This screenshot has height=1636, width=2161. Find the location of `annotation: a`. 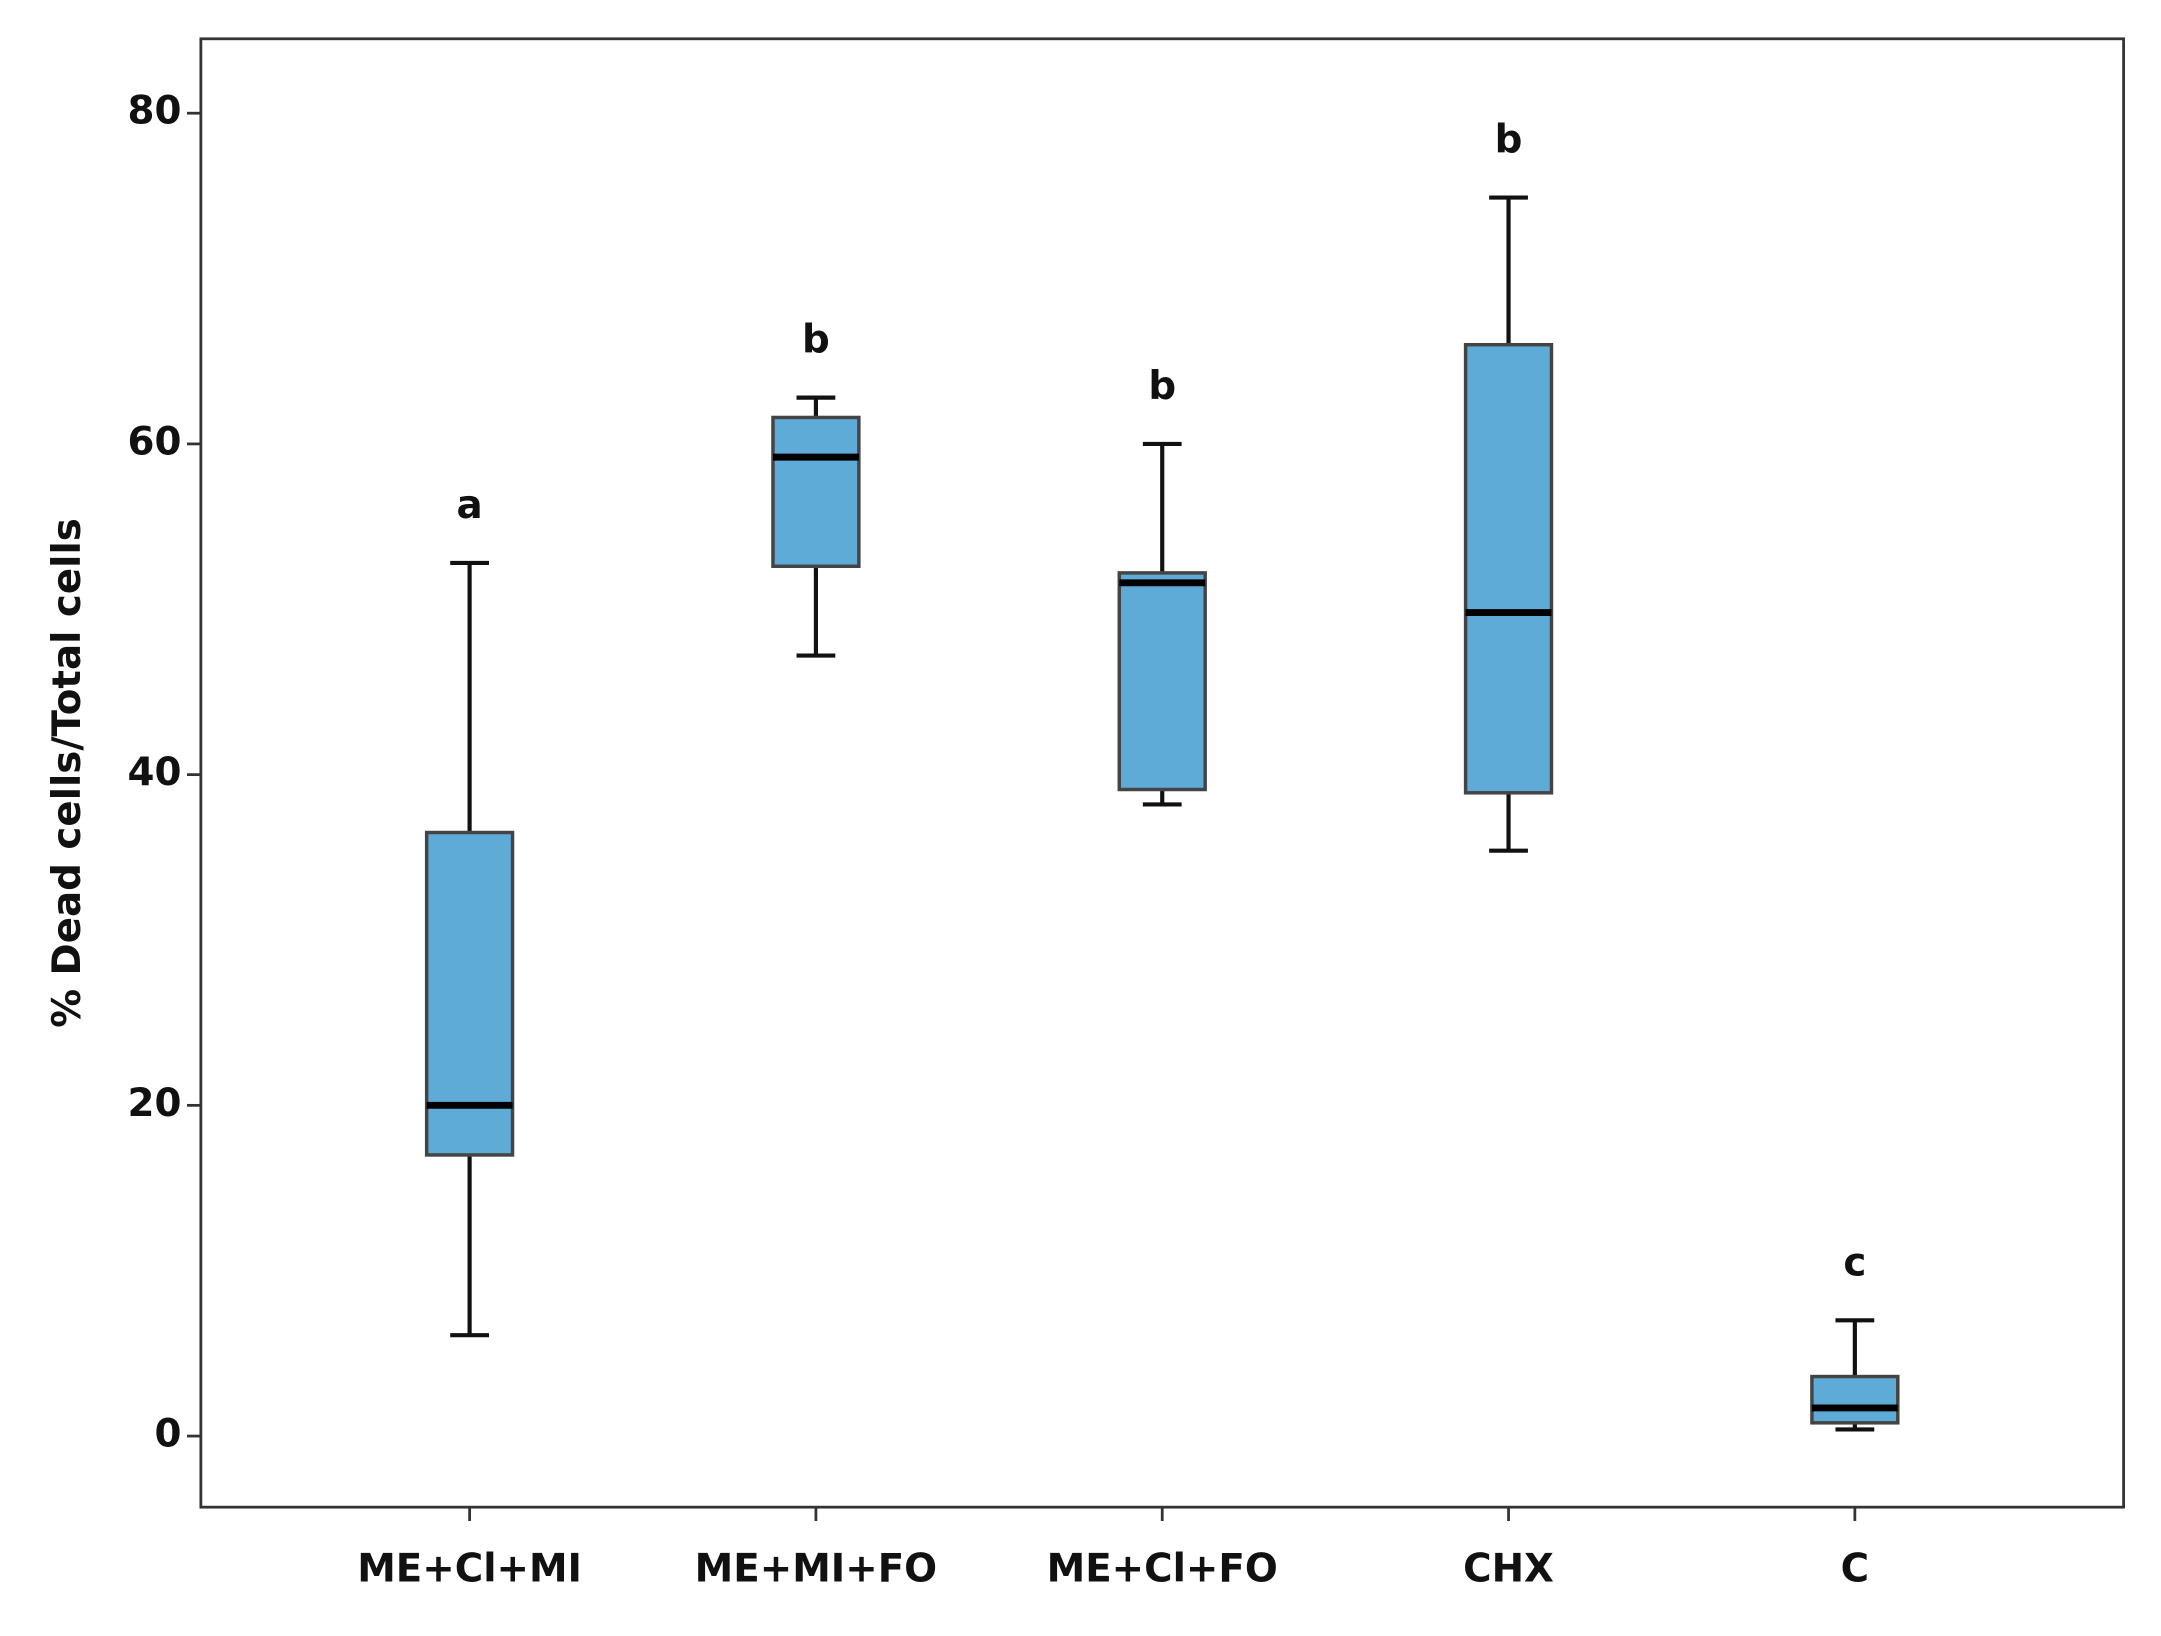

annotation: a is located at coordinates (470, 505).